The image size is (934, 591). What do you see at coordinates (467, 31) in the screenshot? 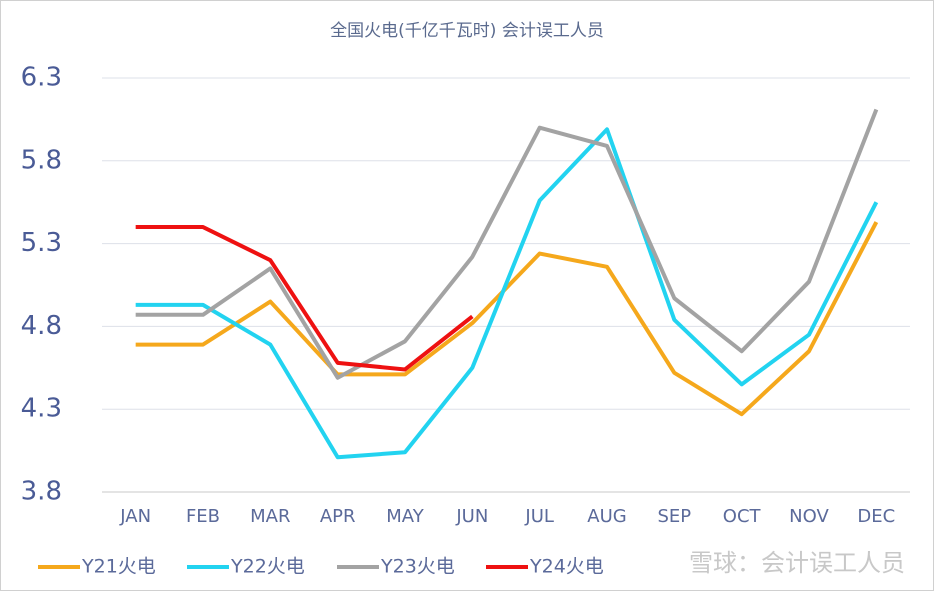
I see `chart-title: 全国火电(千亿千瓦时) 会计误工人员` at bounding box center [467, 31].